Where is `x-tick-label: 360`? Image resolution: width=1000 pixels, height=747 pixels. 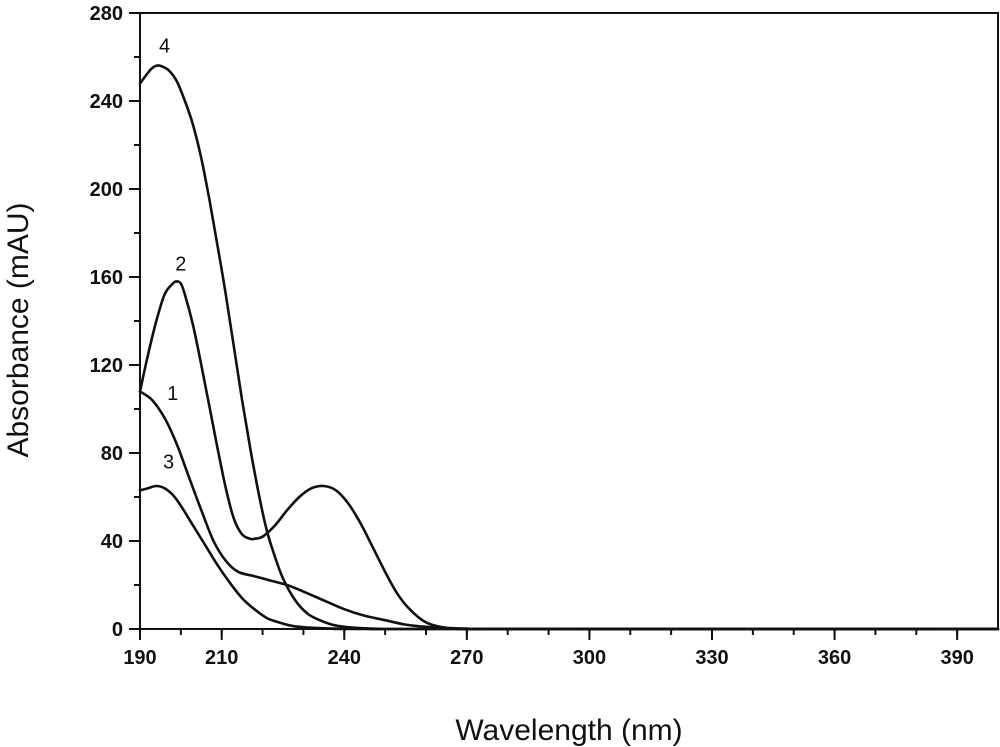
x-tick-label: 360 is located at coordinates (834, 658).